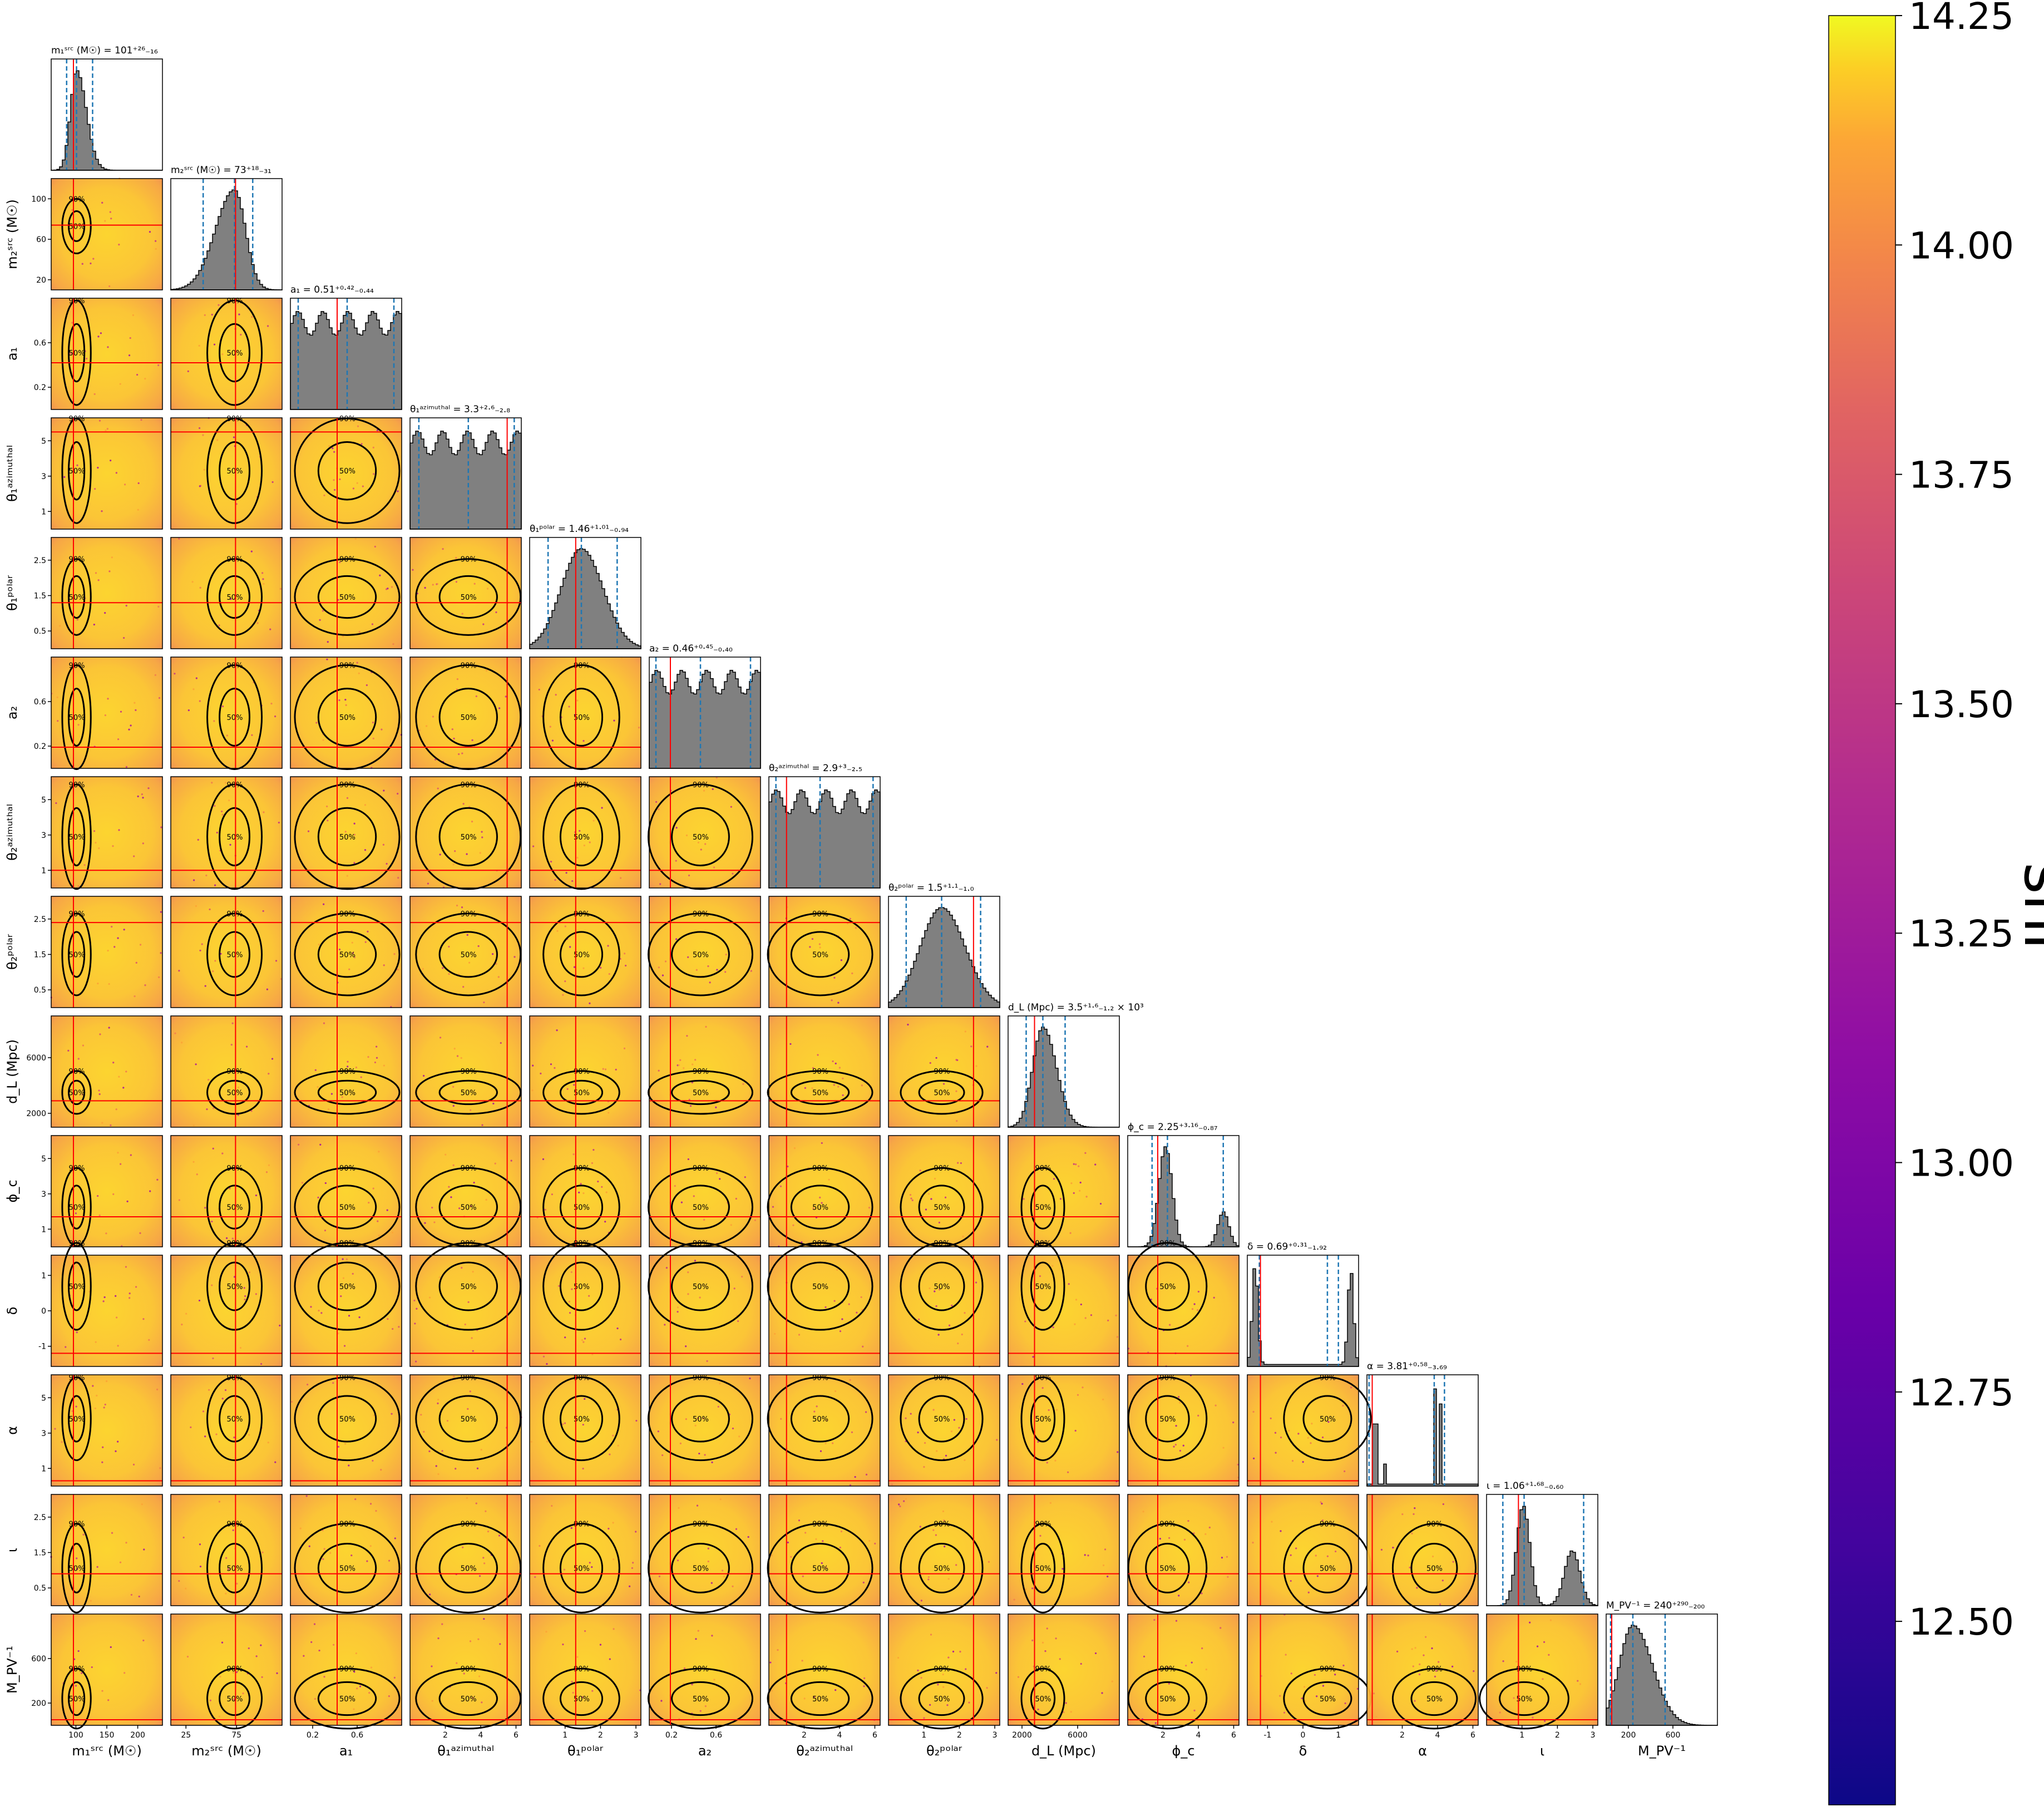 This screenshot has width=2044, height=1816. I want to click on y-tick-label: 1, so click(43, 1468).